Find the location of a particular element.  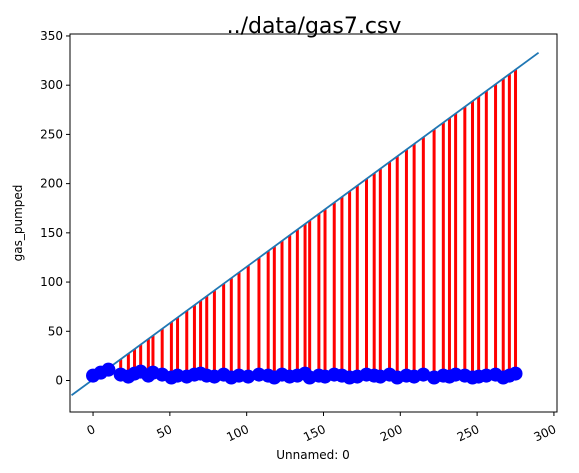

x-axis: 0 50 100 150 200 250 300 is located at coordinates (322, 428).